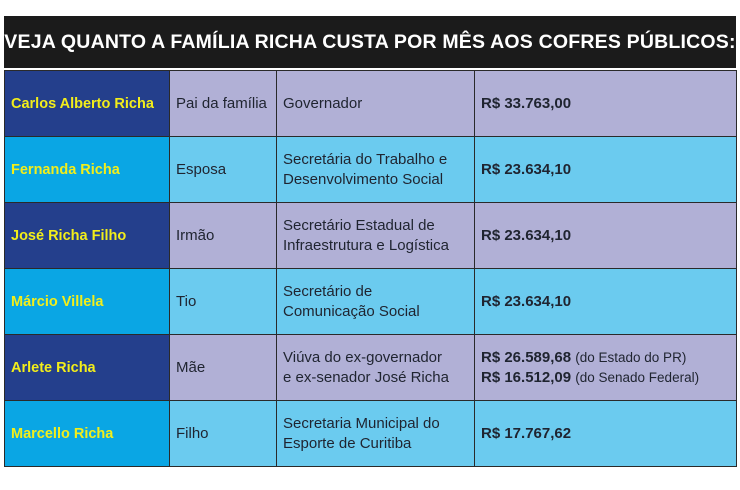 The image size is (740, 490). I want to click on amount-value: R$ 26.589,68, so click(526, 357).